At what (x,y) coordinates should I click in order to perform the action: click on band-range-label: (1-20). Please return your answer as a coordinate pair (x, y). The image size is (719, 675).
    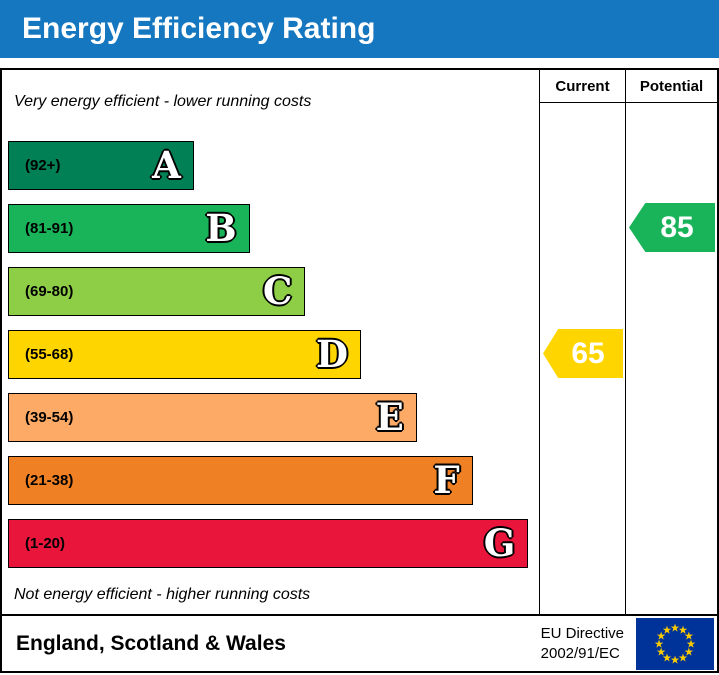
    Looking at the image, I should click on (45, 543).